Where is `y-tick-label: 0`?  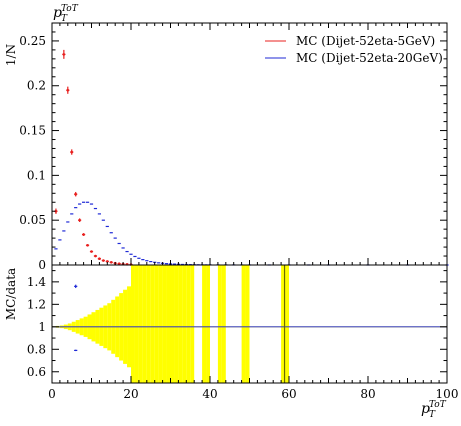
y-tick-label: 0 is located at coordinates (42, 265).